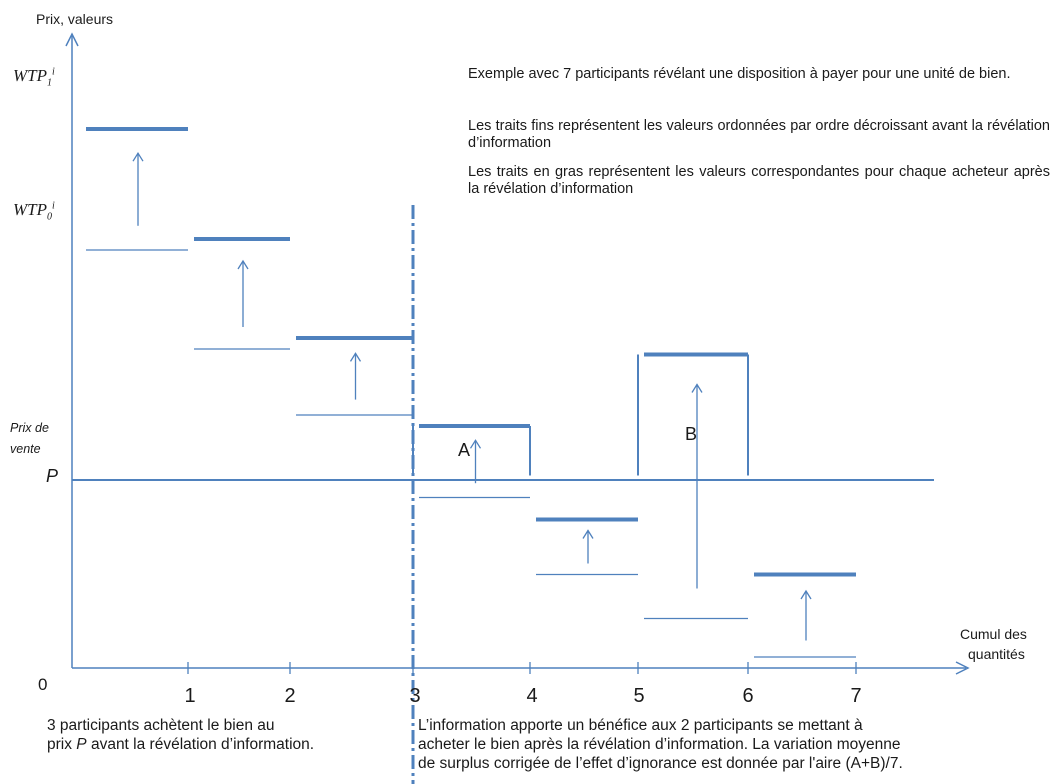  What do you see at coordinates (53, 72) in the screenshot?
I see `wtp1-sup: i` at bounding box center [53, 72].